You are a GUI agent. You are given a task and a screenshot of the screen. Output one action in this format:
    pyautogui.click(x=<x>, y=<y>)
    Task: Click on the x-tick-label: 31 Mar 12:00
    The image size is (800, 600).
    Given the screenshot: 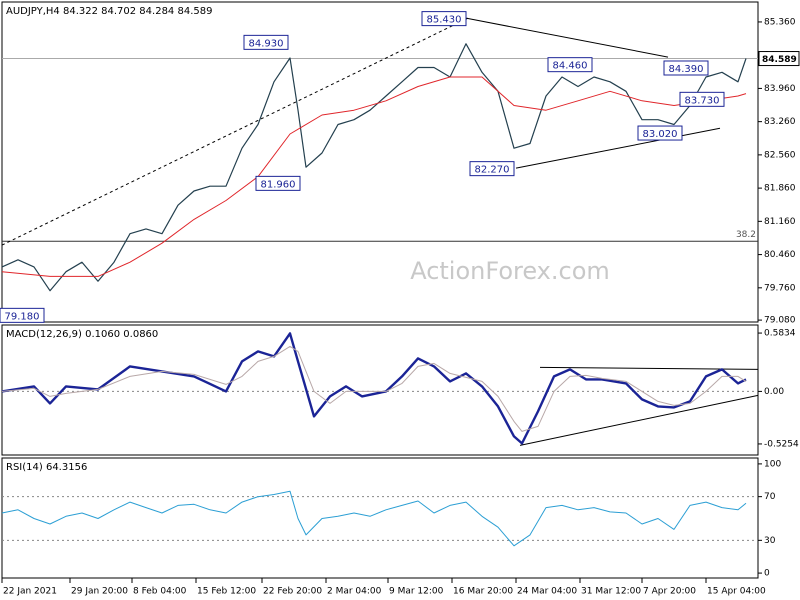 What is the action you would take?
    pyautogui.click(x=611, y=592)
    